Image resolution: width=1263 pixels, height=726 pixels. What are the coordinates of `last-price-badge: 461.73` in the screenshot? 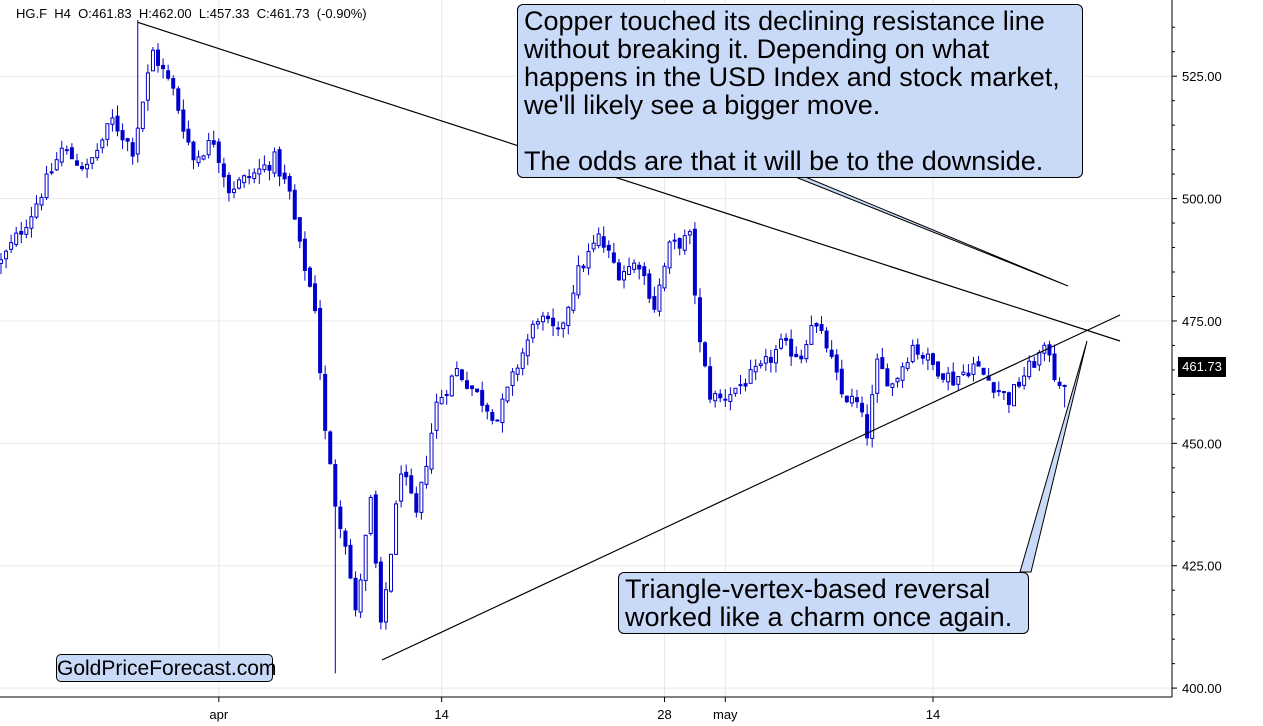 It's located at (1202, 367).